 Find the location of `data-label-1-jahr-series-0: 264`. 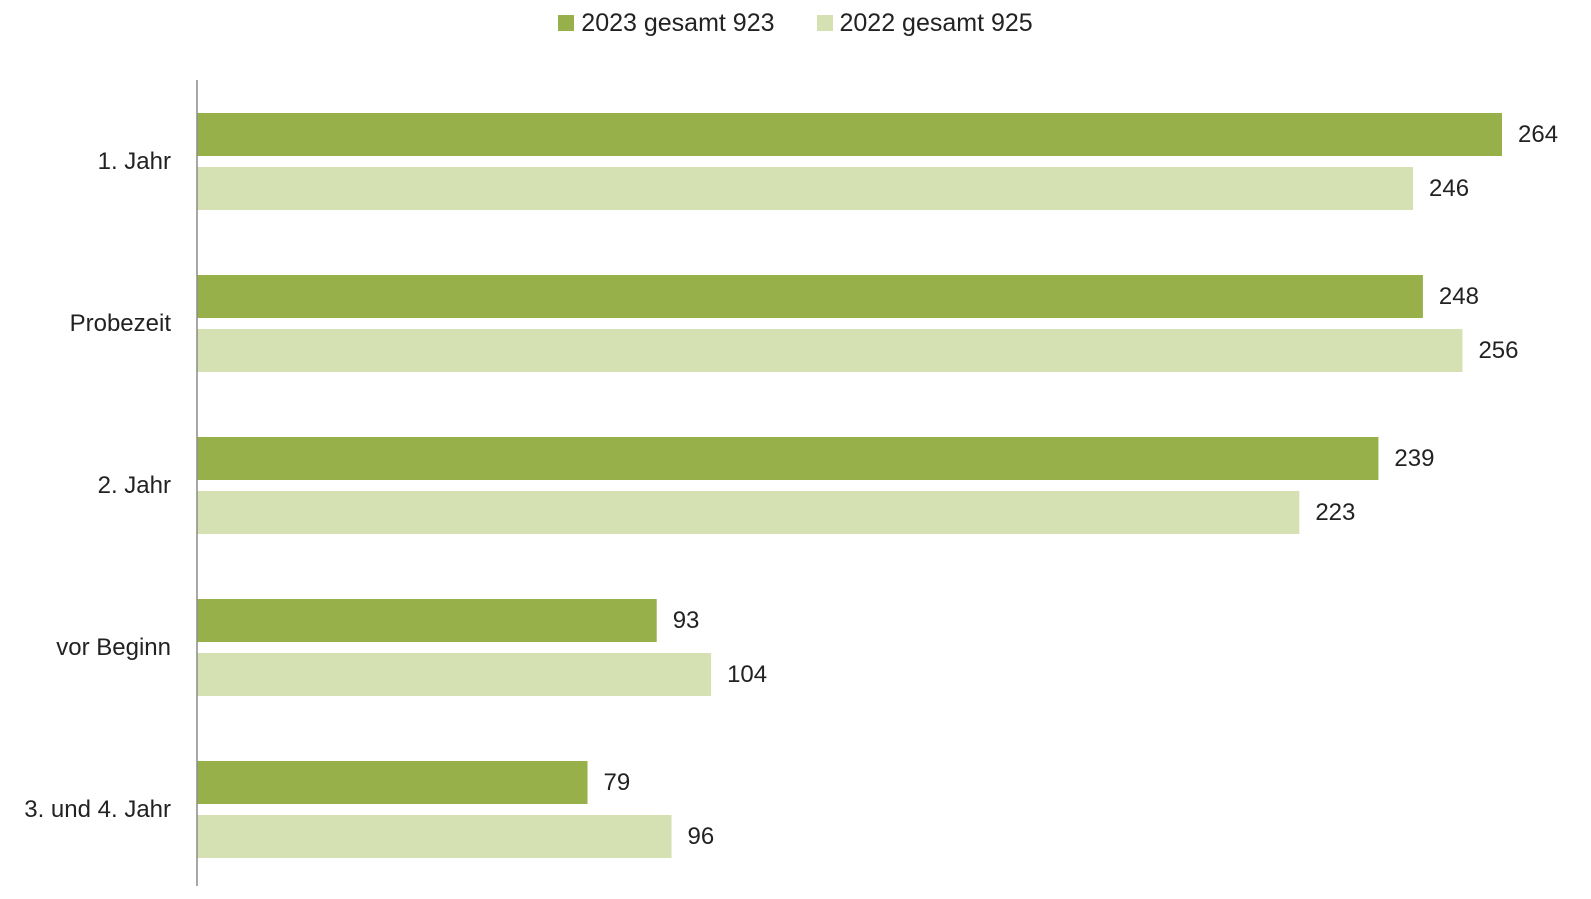

data-label-1-jahr-series-0: 264 is located at coordinates (1538, 134).